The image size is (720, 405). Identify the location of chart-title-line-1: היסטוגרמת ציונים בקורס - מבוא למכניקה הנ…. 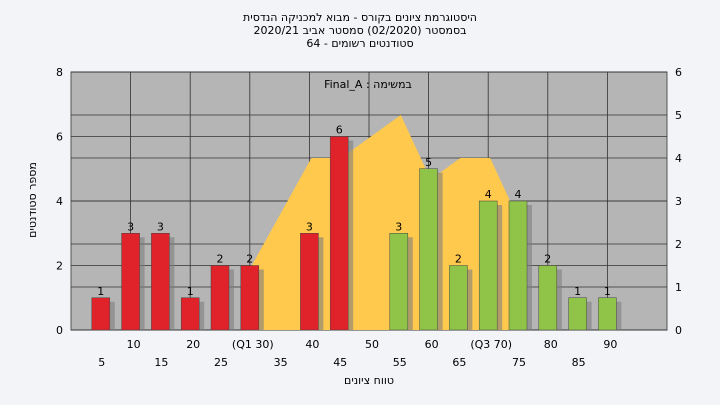
(360, 17).